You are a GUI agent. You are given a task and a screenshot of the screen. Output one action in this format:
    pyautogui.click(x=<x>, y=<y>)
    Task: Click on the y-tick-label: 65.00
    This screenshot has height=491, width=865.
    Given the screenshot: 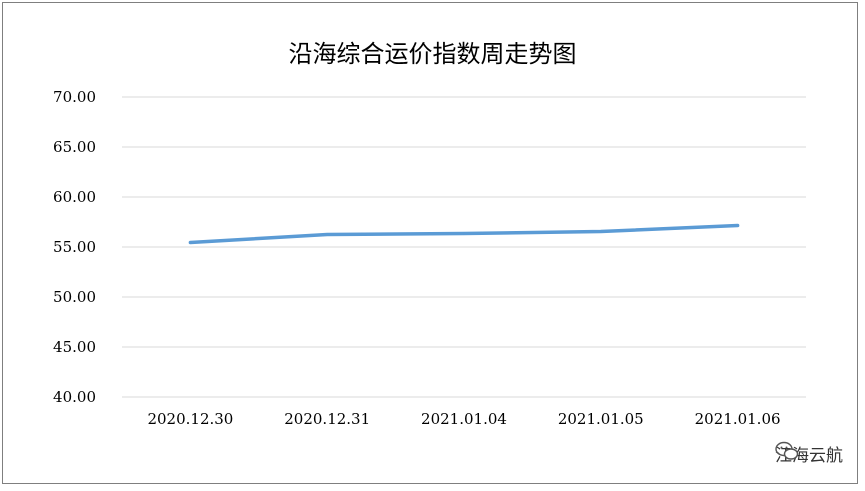 What is the action you would take?
    pyautogui.click(x=74, y=147)
    